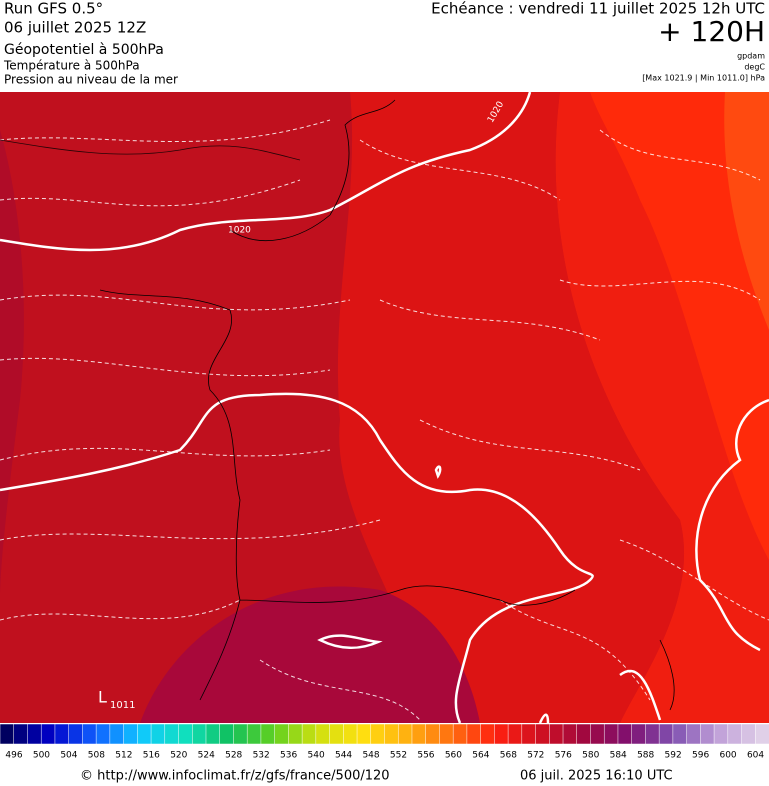 The image size is (769, 786). I want to click on colorbar-label: 568, so click(508, 756).